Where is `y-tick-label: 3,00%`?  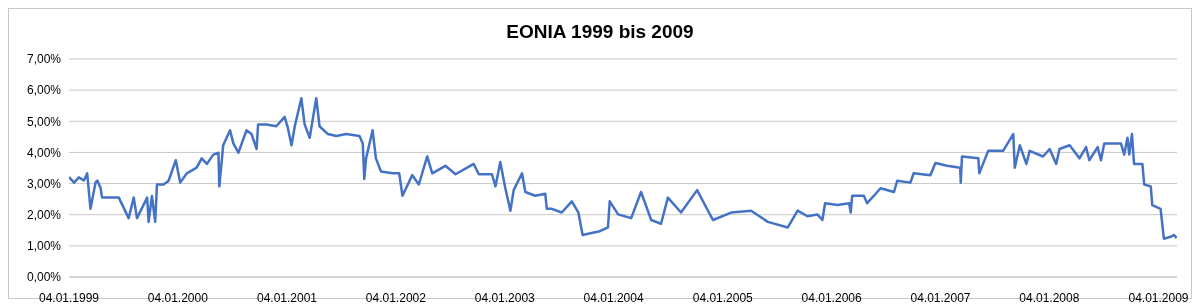
y-tick-label: 3,00% is located at coordinates (44, 183).